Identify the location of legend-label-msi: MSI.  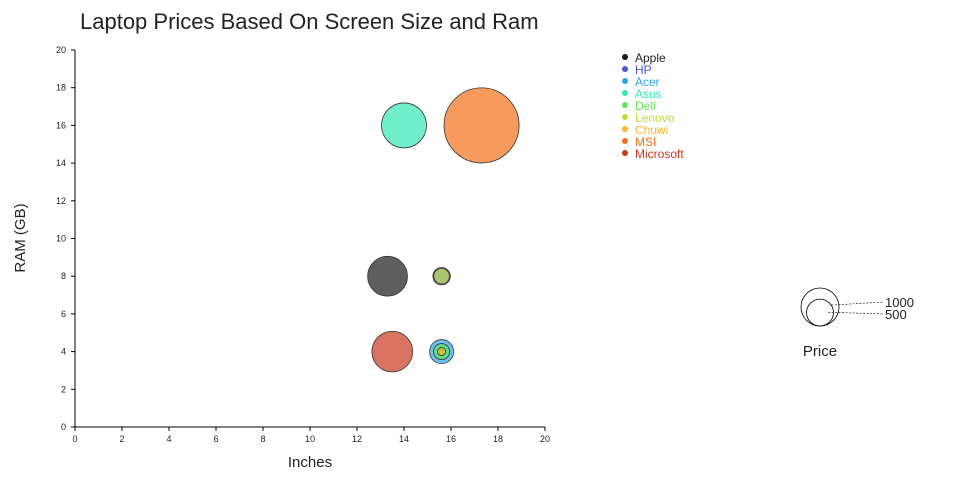
(645, 142).